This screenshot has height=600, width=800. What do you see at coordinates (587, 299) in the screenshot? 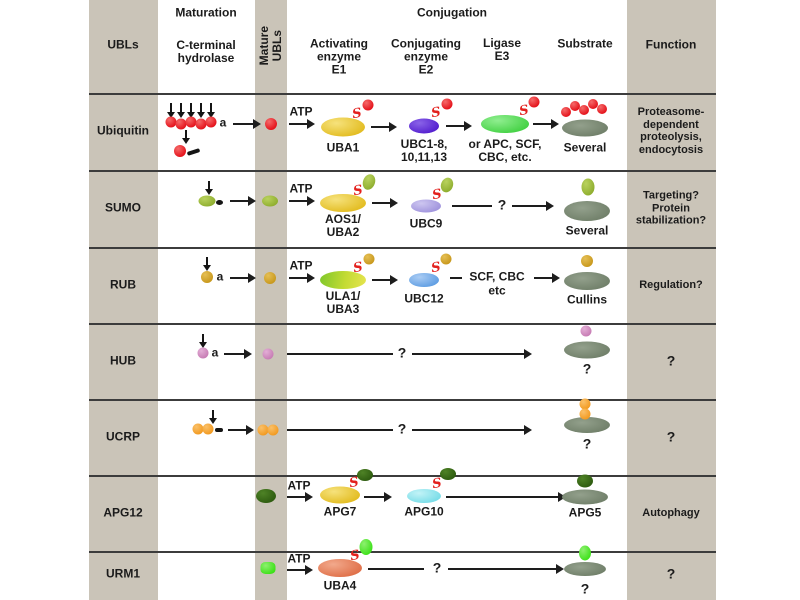
I see `substrate-label: Cullins` at bounding box center [587, 299].